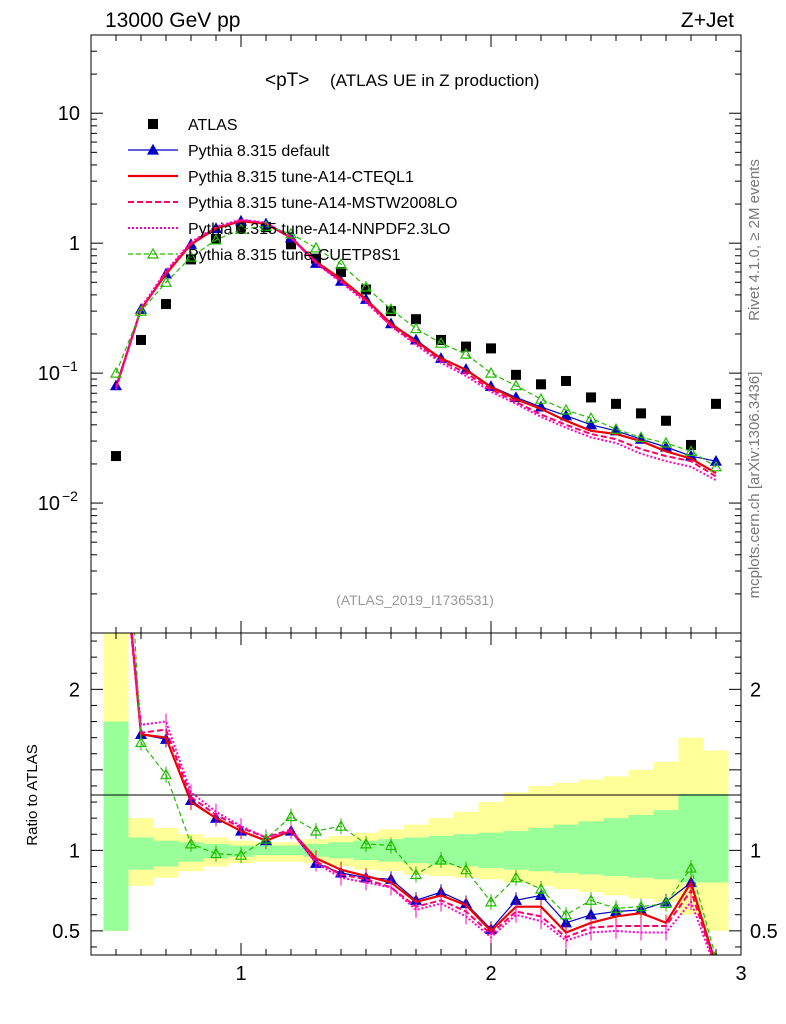 Image resolution: width=786 pixels, height=1024 pixels. Describe the element at coordinates (172, 20) in the screenshot. I see `header-energy: 13000 GeV pp` at that location.